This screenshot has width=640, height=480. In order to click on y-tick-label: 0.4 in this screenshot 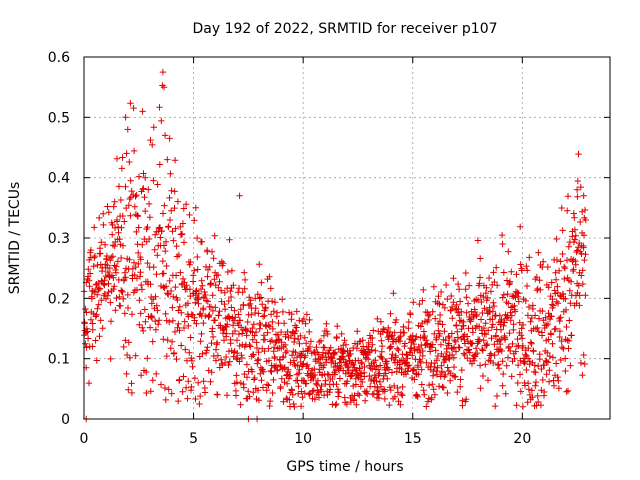, I will do `click(59, 179)`.